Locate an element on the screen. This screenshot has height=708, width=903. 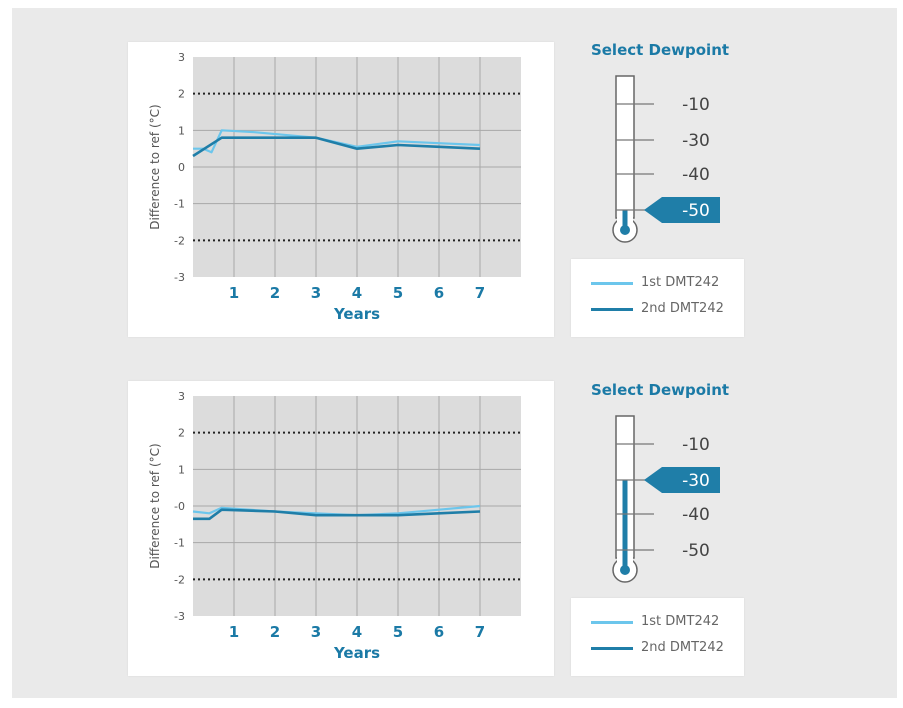
dewpoint-title-2: Select Dewpoint is located at coordinates (660, 390).